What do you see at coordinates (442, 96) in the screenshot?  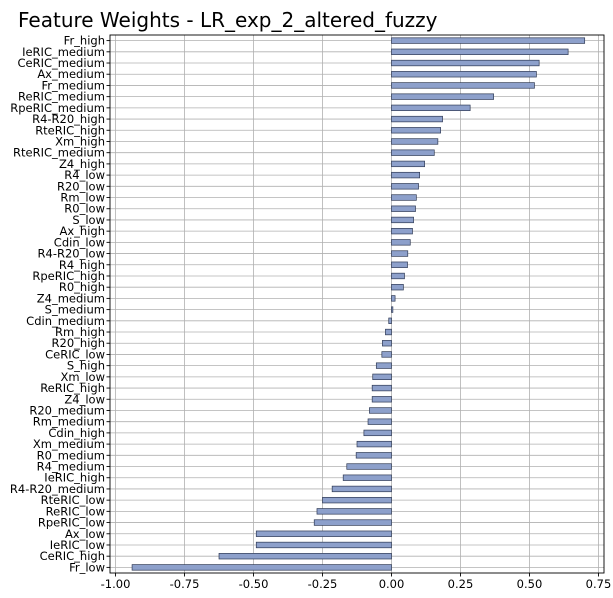 I see `bar-reric_medium` at bounding box center [442, 96].